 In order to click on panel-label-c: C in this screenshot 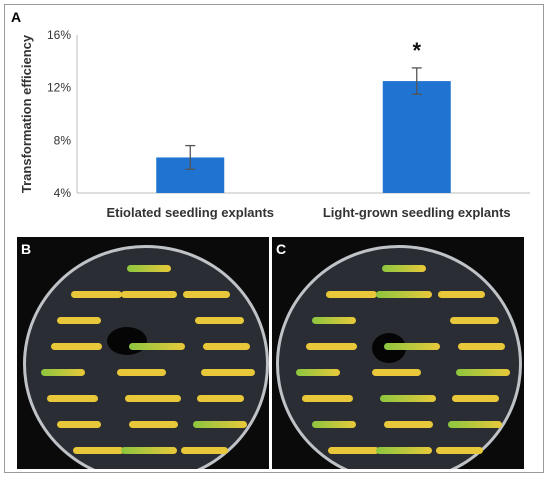, I will do `click(281, 249)`.